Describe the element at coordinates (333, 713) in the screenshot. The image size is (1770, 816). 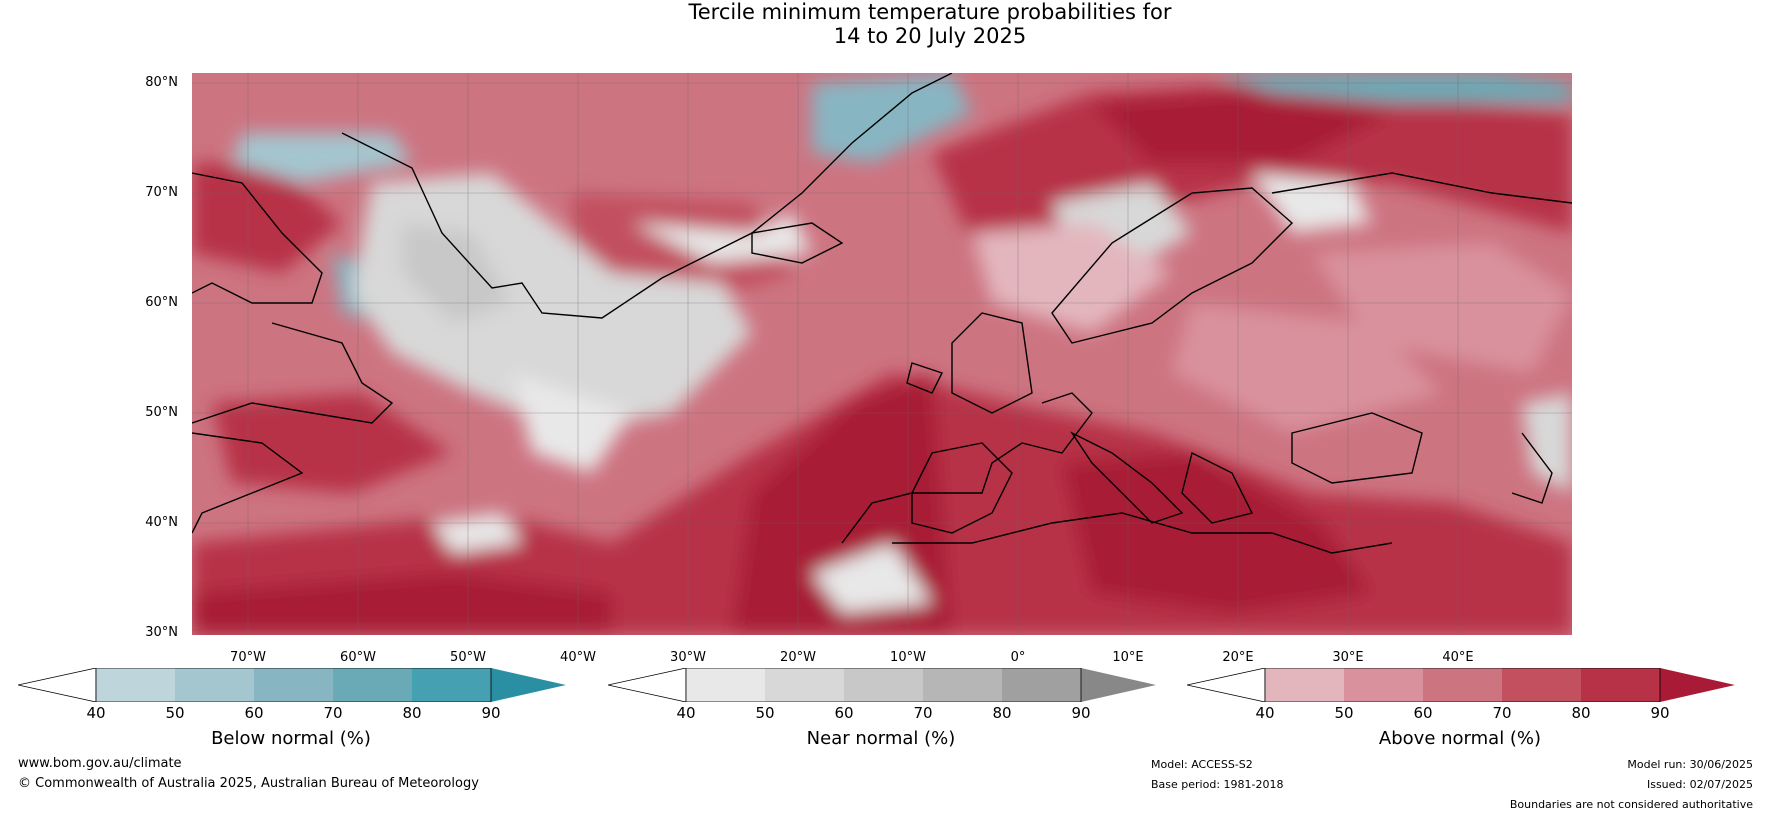
I see `below-tick-70: 70` at that location.